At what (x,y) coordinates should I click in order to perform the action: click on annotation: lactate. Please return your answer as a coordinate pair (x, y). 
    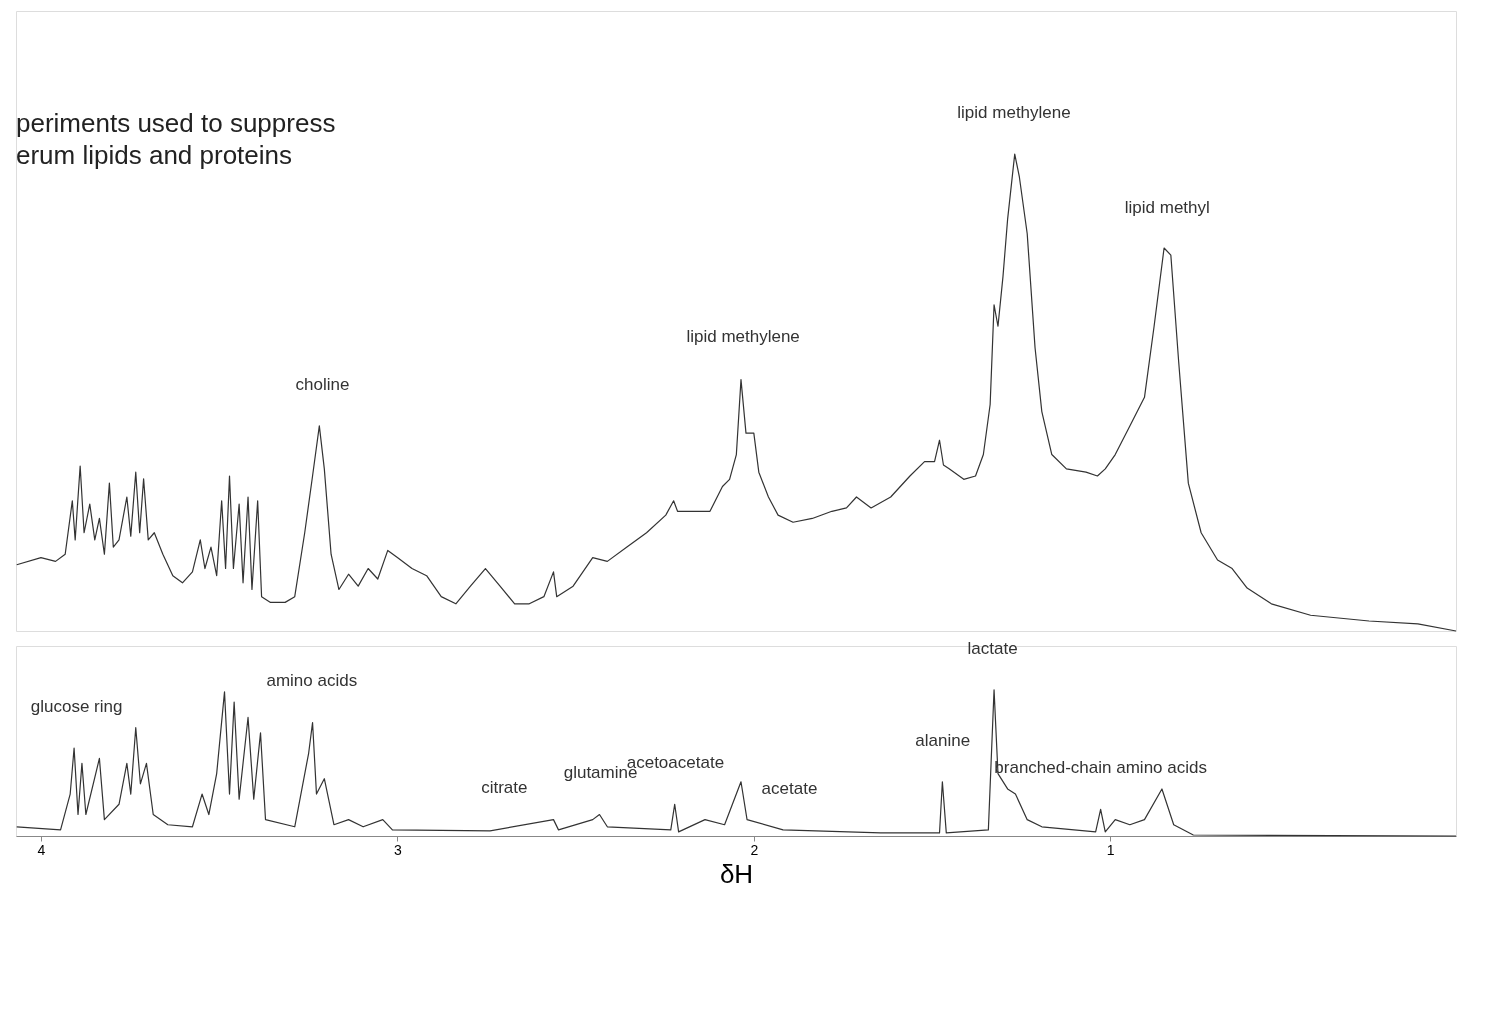
    Looking at the image, I should click on (992, 648).